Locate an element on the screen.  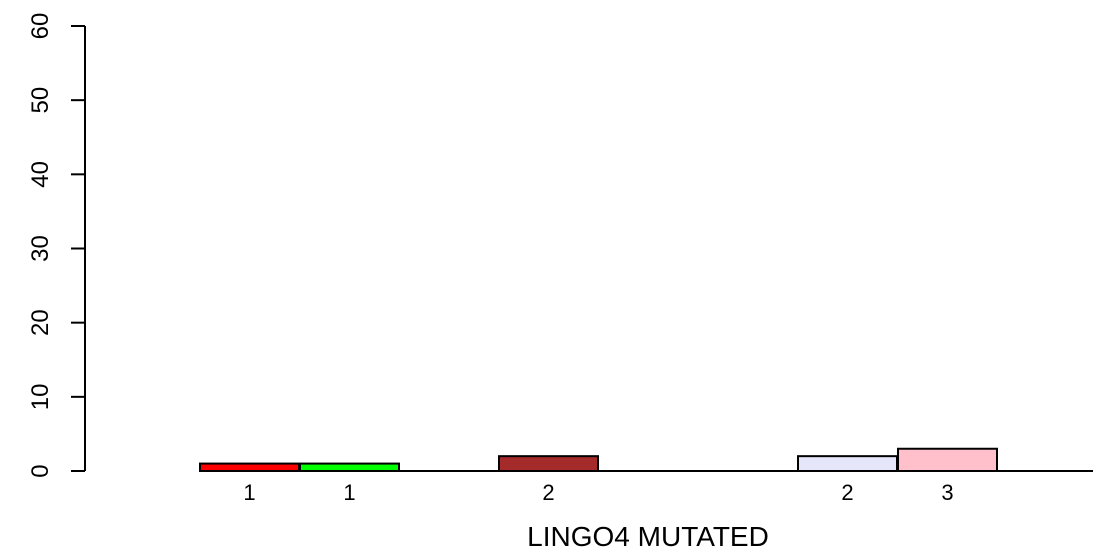
y-axis: 0 10 20 30 40 50 60 is located at coordinates (56, 245).